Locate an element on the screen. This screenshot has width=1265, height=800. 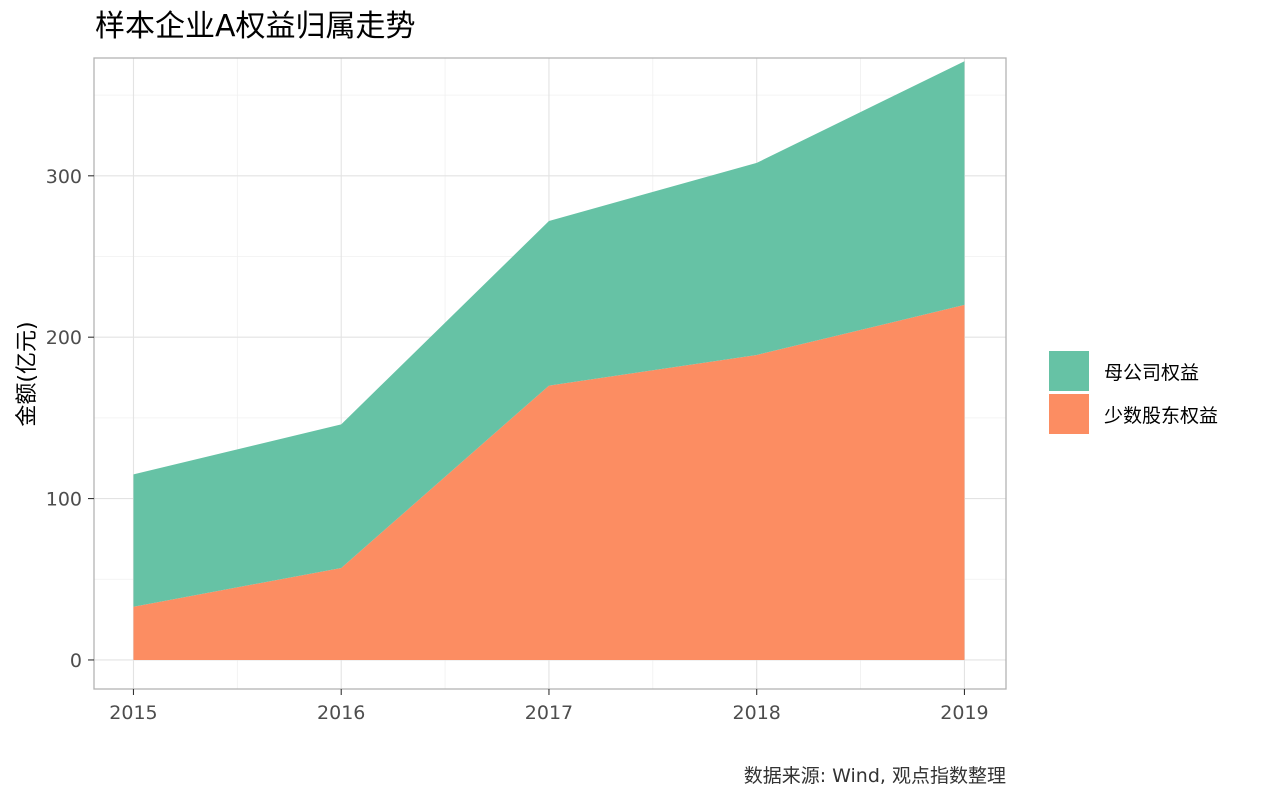
x-axis: 2015 2016 2017 2018 2019 is located at coordinates (549, 706).